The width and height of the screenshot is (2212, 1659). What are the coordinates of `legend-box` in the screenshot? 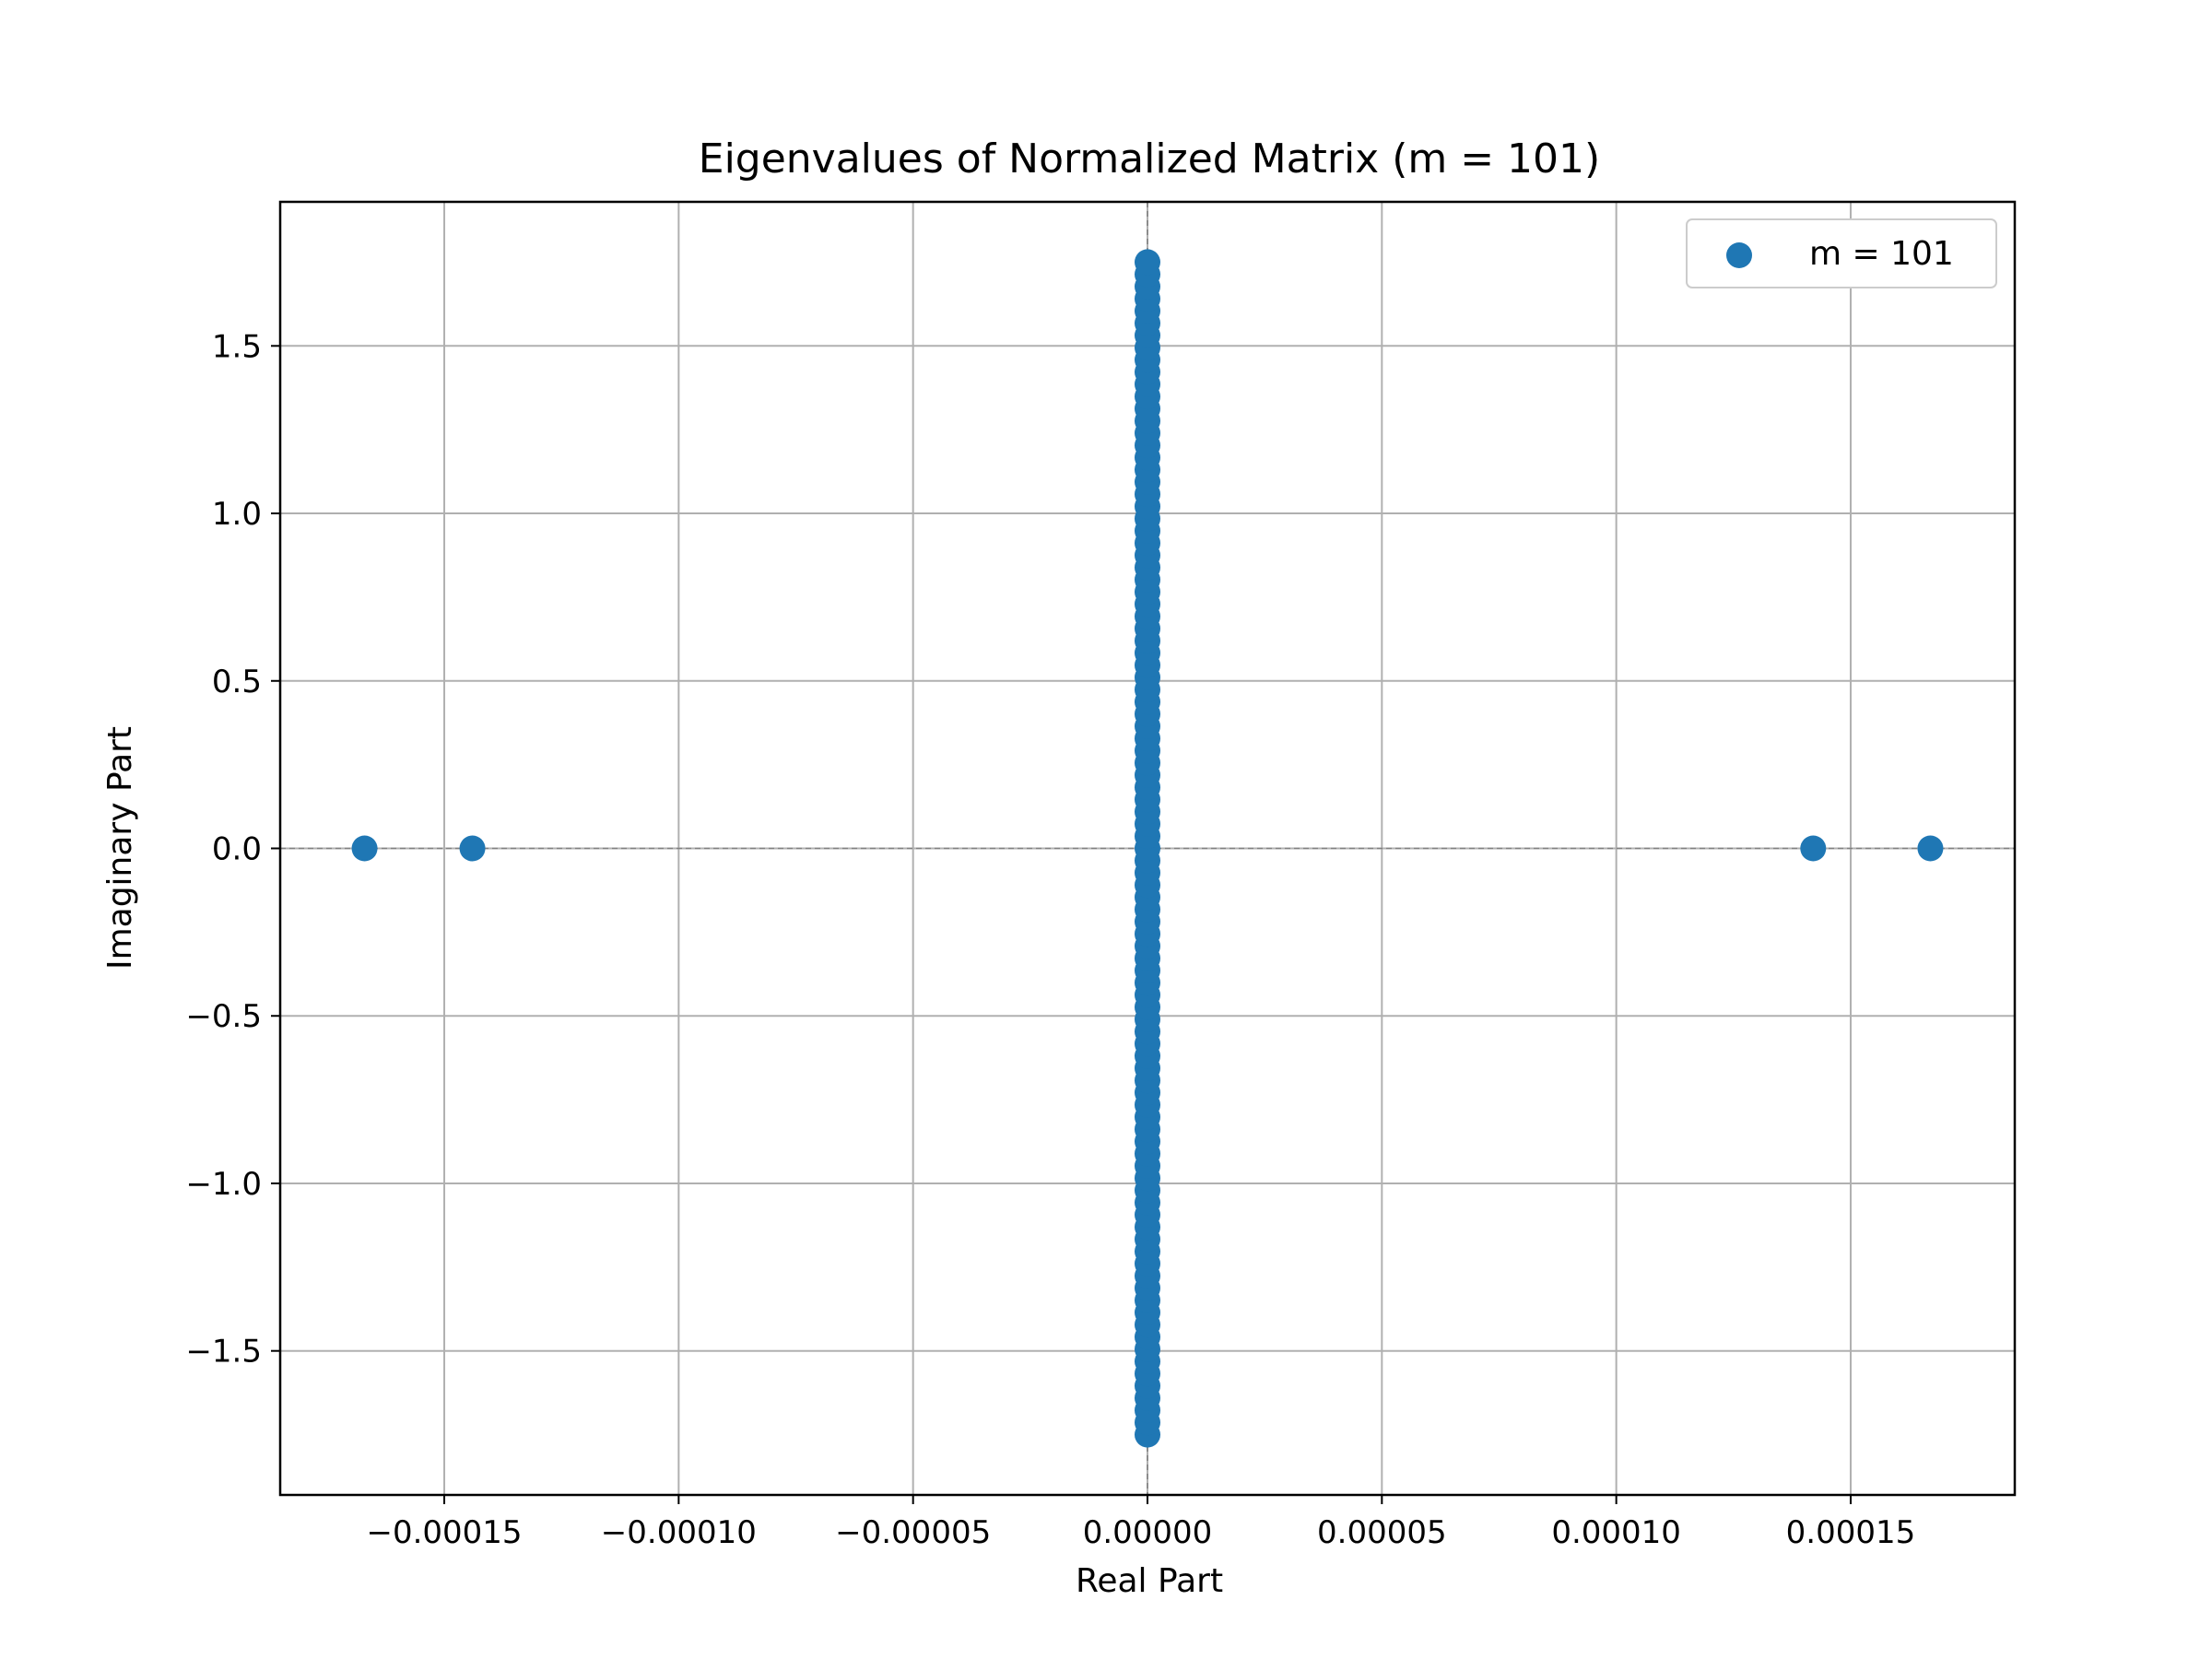 It's located at (1841, 253).